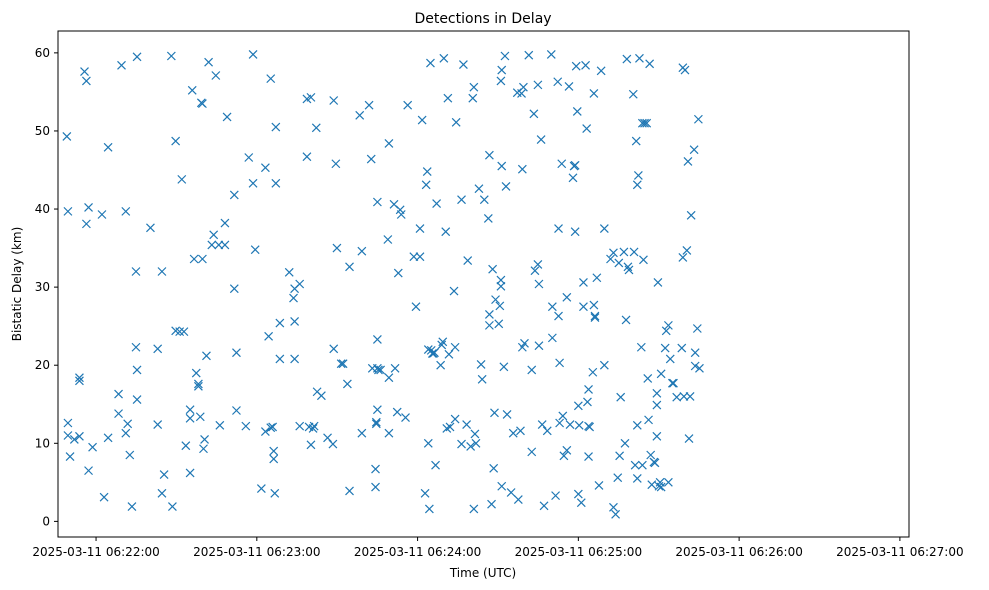  Describe the element at coordinates (42, 131) in the screenshot. I see `y-tick-label: 50` at that location.